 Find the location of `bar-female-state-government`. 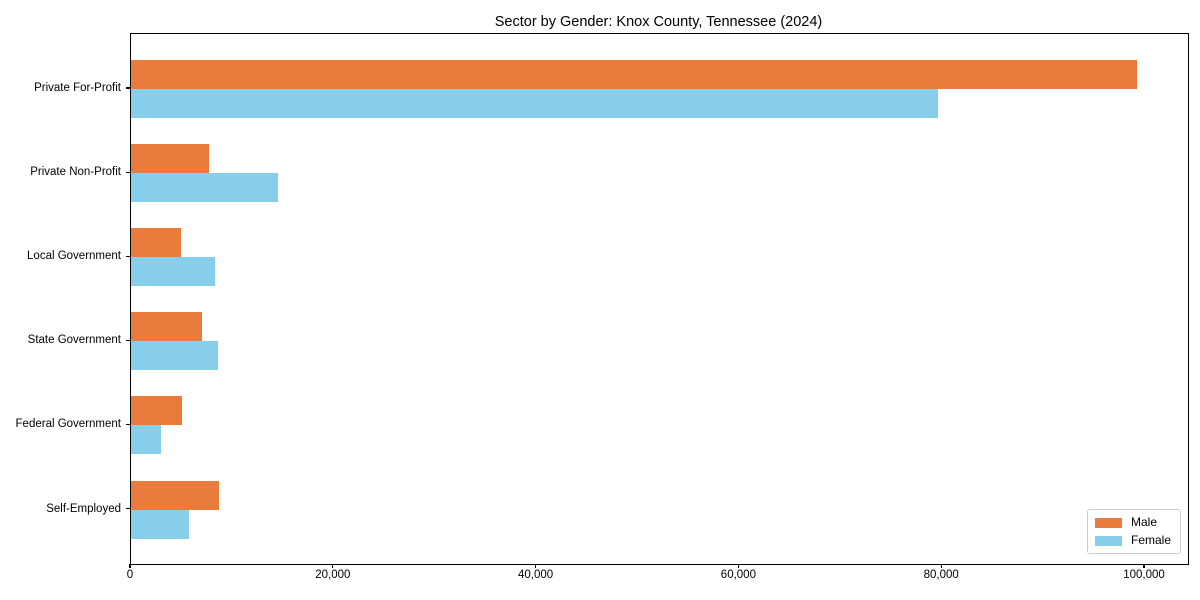

bar-female-state-government is located at coordinates (175, 356).